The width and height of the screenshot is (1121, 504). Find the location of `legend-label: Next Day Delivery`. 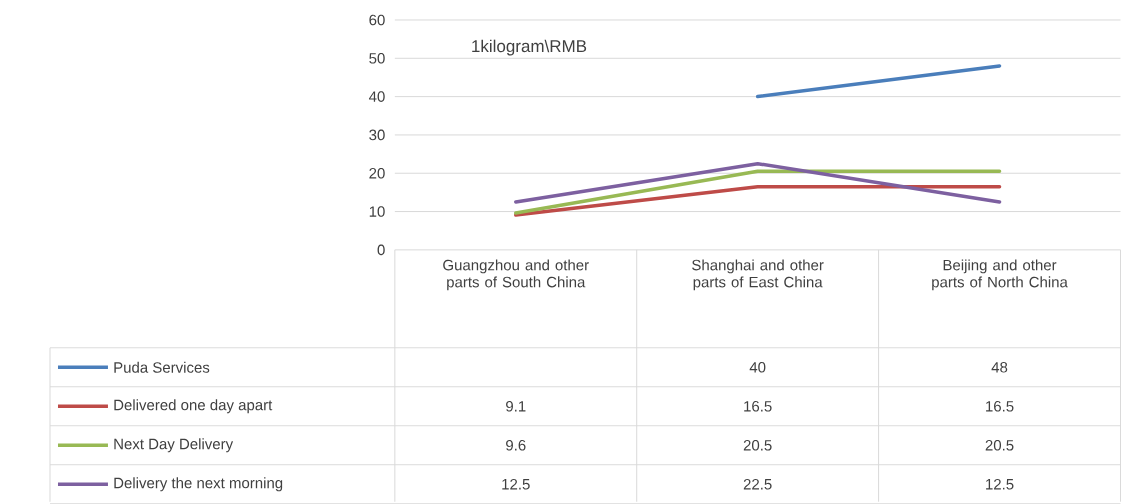

legend-label: Next Day Delivery is located at coordinates (174, 445).